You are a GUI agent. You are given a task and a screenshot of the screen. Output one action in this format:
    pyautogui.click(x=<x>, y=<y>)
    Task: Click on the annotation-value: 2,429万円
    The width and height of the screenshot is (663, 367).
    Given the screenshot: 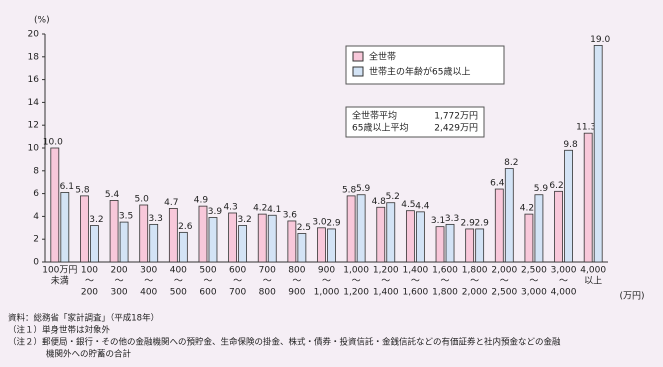 What is the action you would take?
    pyautogui.click(x=456, y=128)
    